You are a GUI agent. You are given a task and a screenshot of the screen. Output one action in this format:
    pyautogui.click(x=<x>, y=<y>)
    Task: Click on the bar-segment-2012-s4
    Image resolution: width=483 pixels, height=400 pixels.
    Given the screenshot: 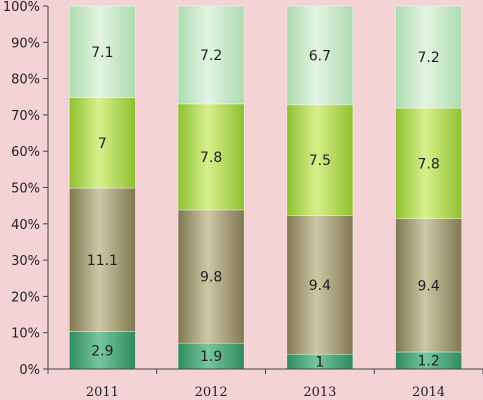 What is the action you would take?
    pyautogui.click(x=211, y=55)
    